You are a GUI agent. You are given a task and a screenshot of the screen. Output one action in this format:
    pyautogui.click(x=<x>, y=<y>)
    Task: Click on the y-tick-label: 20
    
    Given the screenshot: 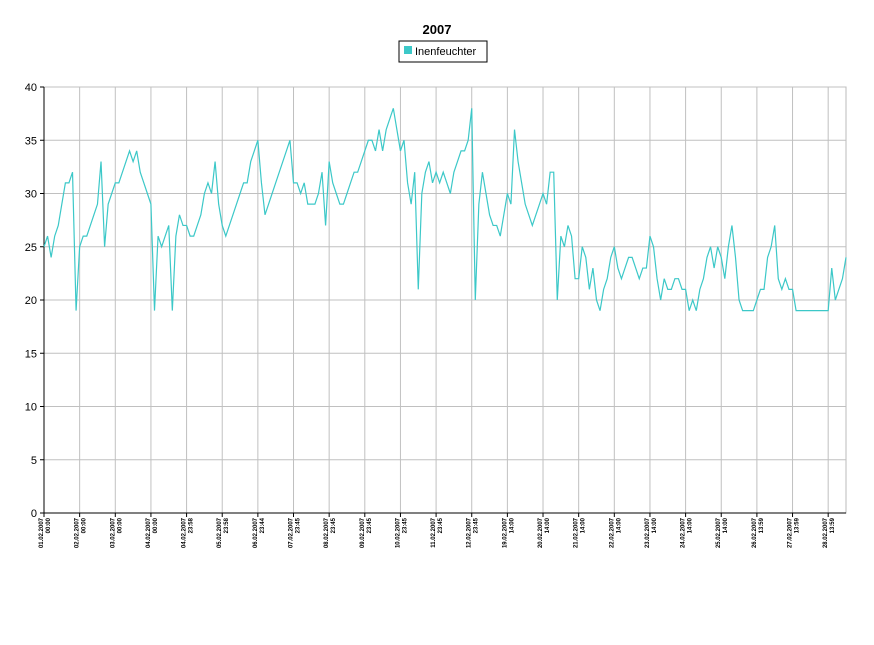 What is the action you would take?
    pyautogui.click(x=31, y=301)
    